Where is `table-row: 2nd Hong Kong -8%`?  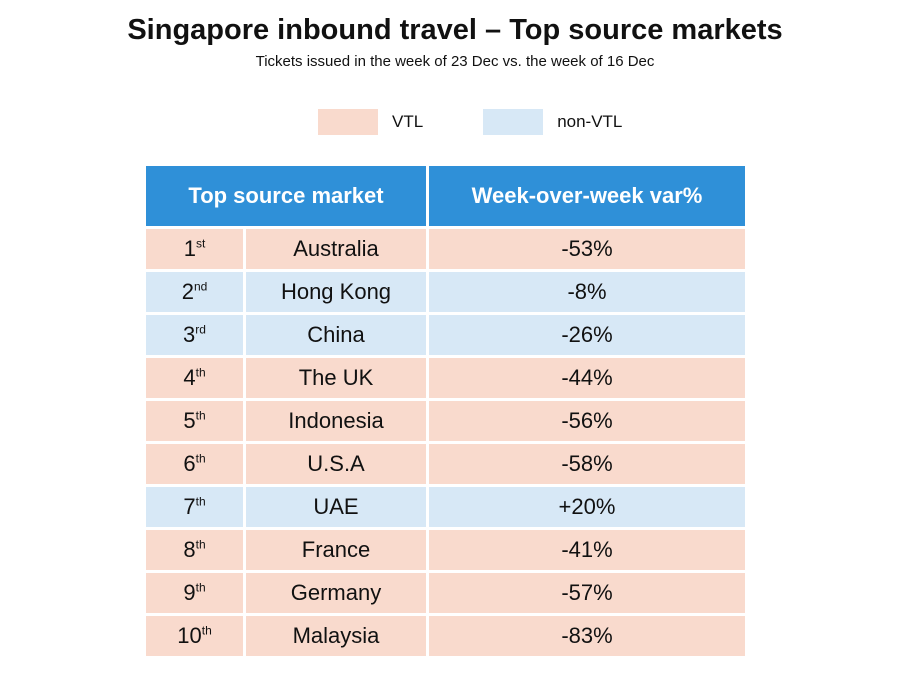
table-row: 2nd Hong Kong -8% is located at coordinates (445, 292).